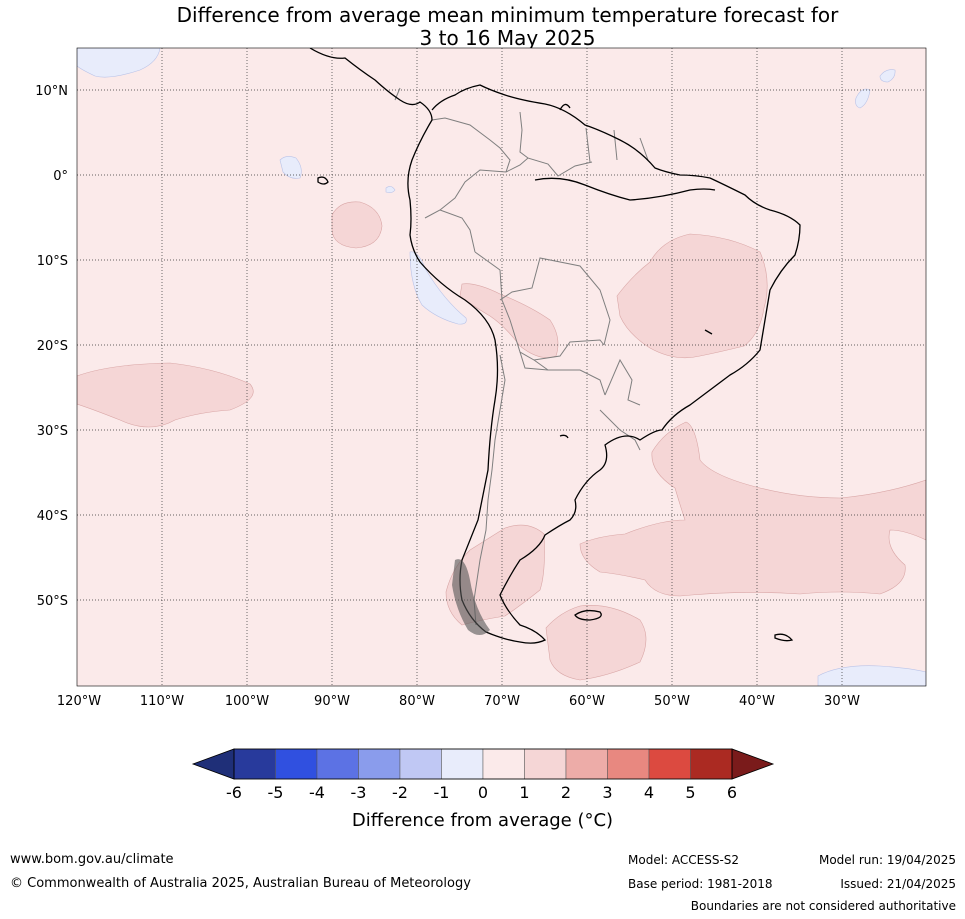 This screenshot has width=965, height=919. I want to click on lat-label: 40°S, so click(52, 516).